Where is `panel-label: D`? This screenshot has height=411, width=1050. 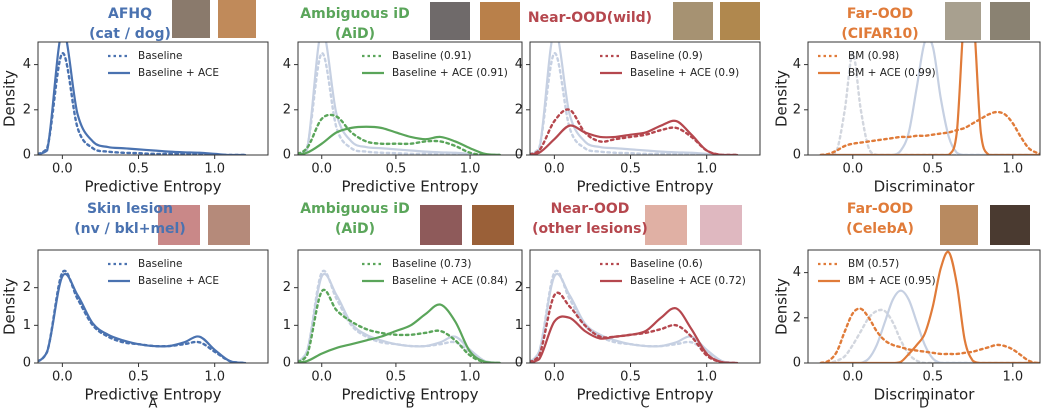
panel-label: D is located at coordinates (924, 404).